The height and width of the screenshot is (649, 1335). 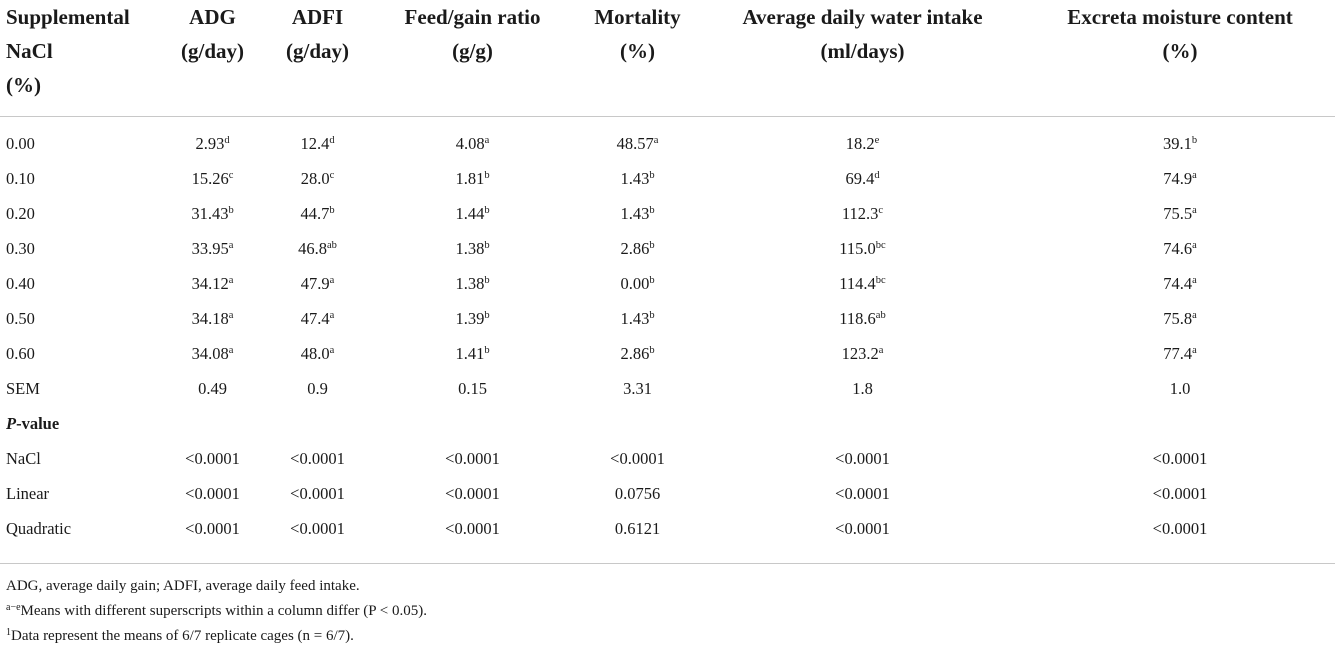 I want to click on row-label: 0.00, so click(x=20, y=143).